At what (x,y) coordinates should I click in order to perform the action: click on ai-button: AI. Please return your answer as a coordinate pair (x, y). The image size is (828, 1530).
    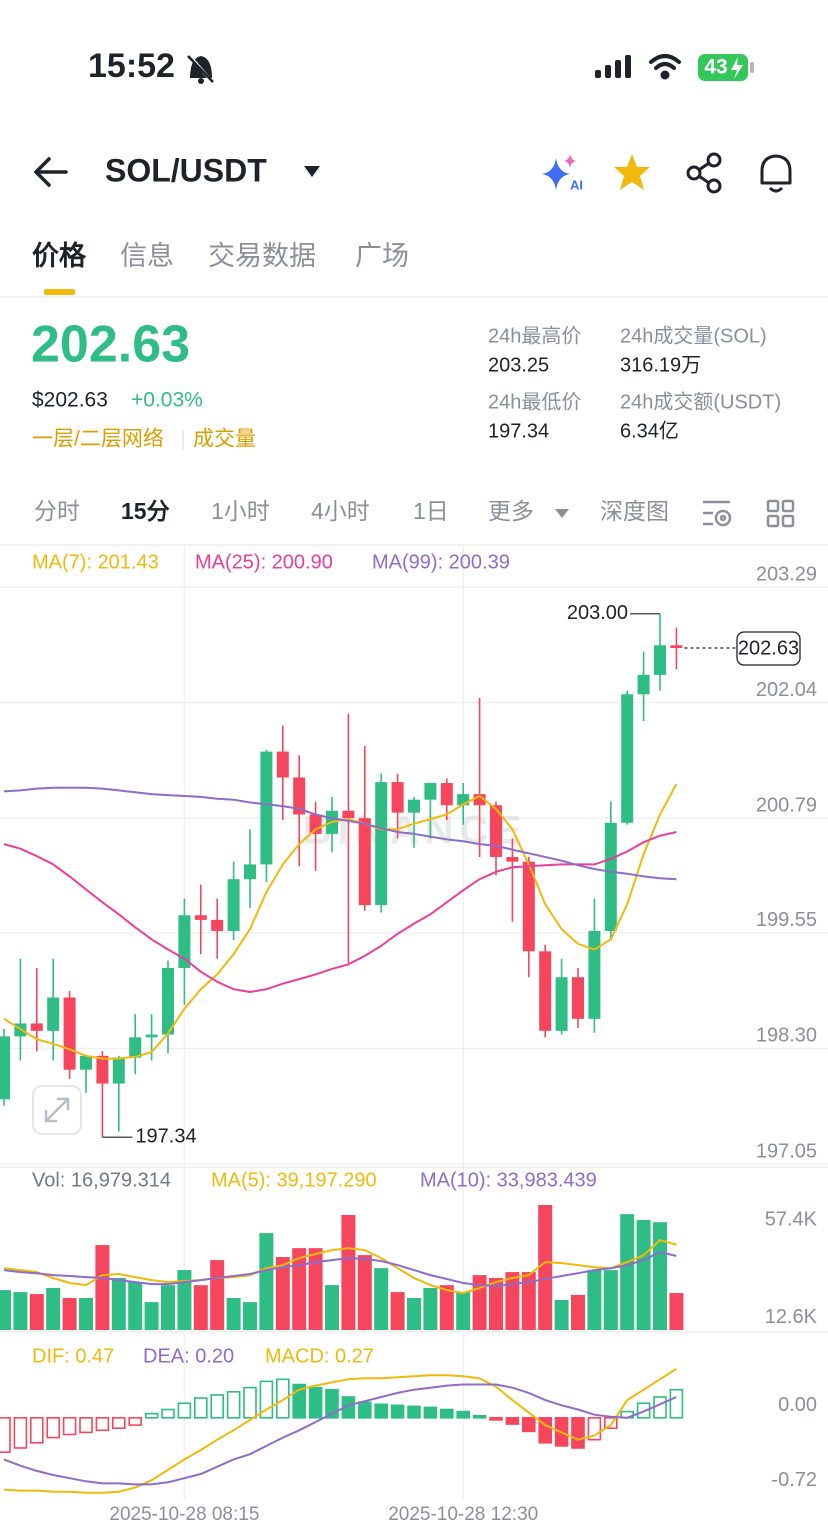
    Looking at the image, I should click on (562, 173).